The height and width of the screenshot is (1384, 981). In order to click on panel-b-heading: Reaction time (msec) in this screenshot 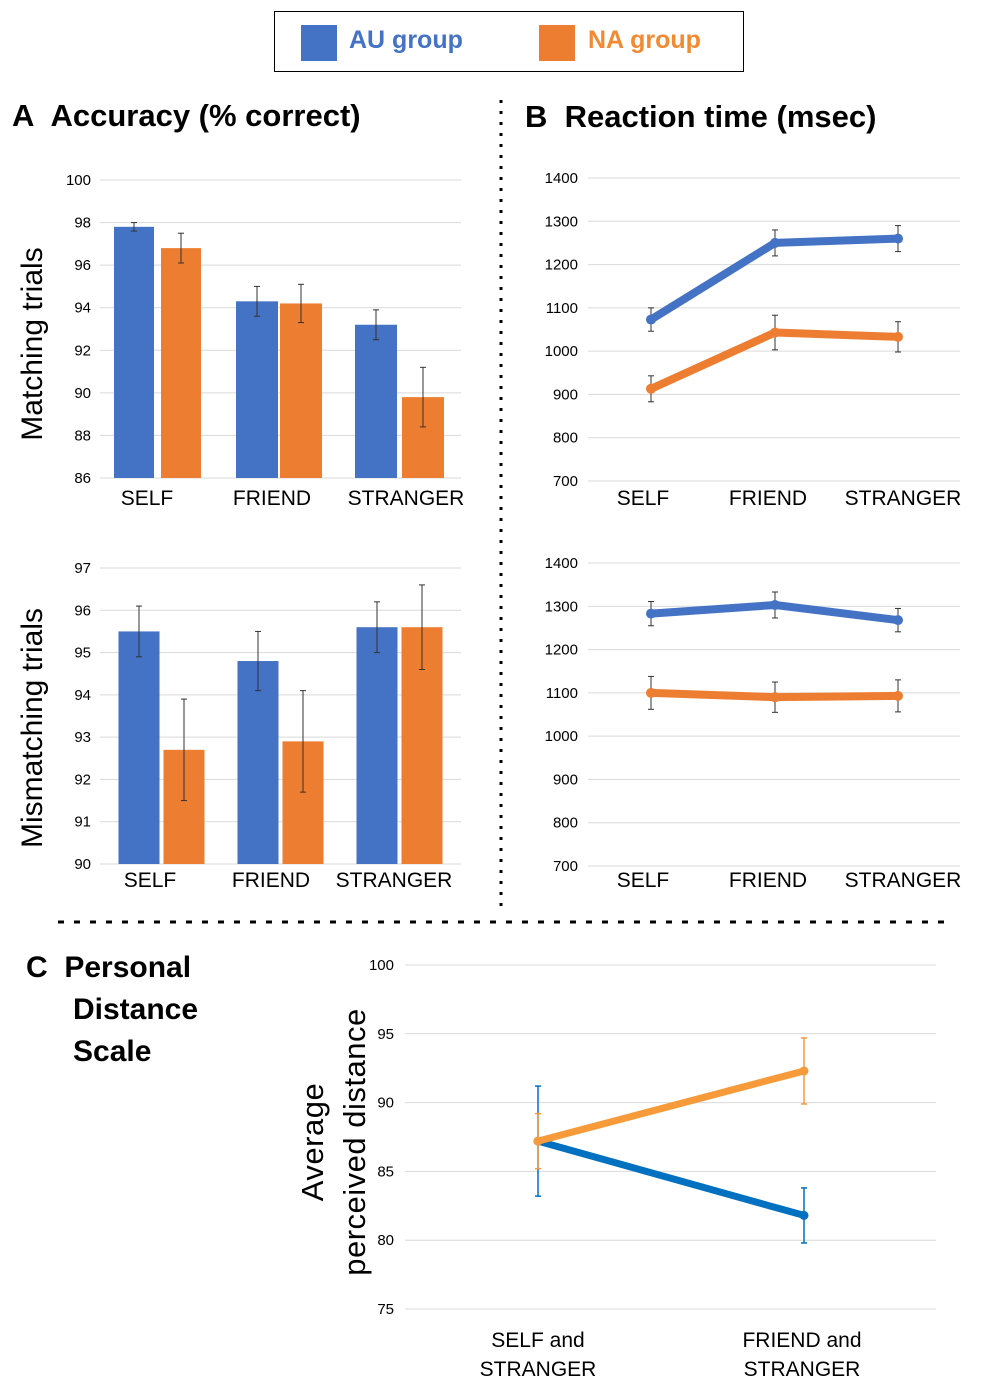, I will do `click(720, 116)`.